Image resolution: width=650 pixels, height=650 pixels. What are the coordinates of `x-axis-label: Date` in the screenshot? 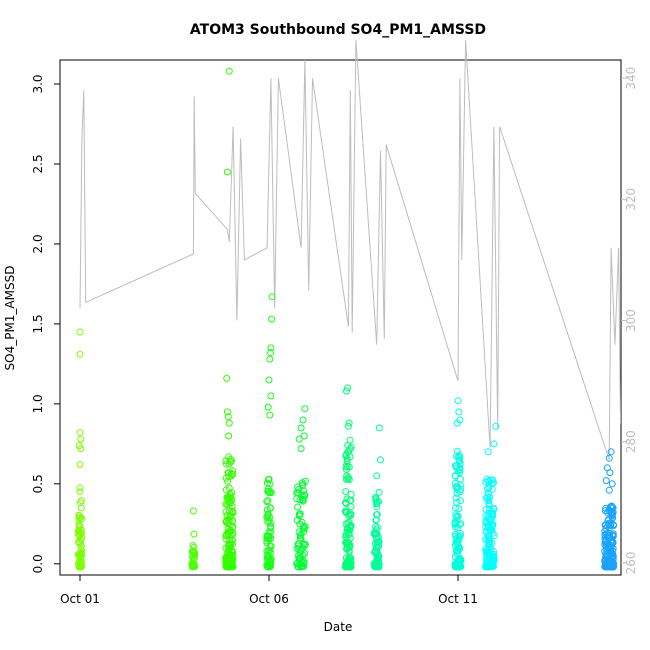 It's located at (338, 627).